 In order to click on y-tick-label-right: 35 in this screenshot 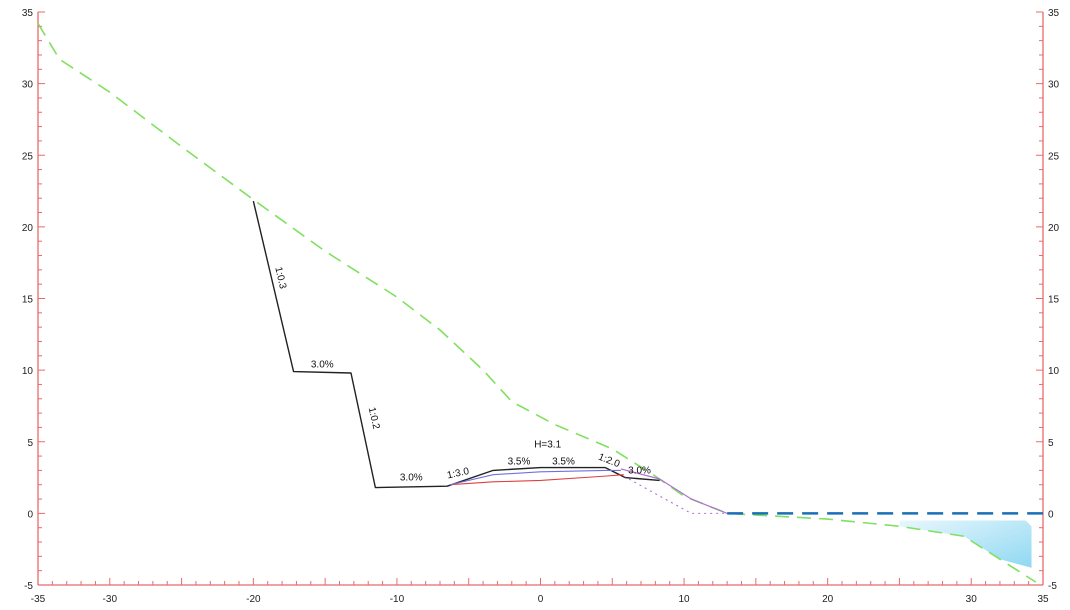, I will do `click(1054, 13)`.